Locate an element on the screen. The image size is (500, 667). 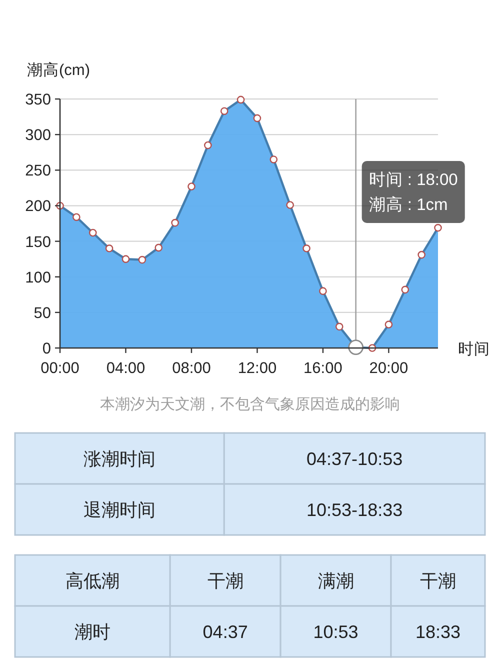
text: 18:33 is located at coordinates (438, 632).